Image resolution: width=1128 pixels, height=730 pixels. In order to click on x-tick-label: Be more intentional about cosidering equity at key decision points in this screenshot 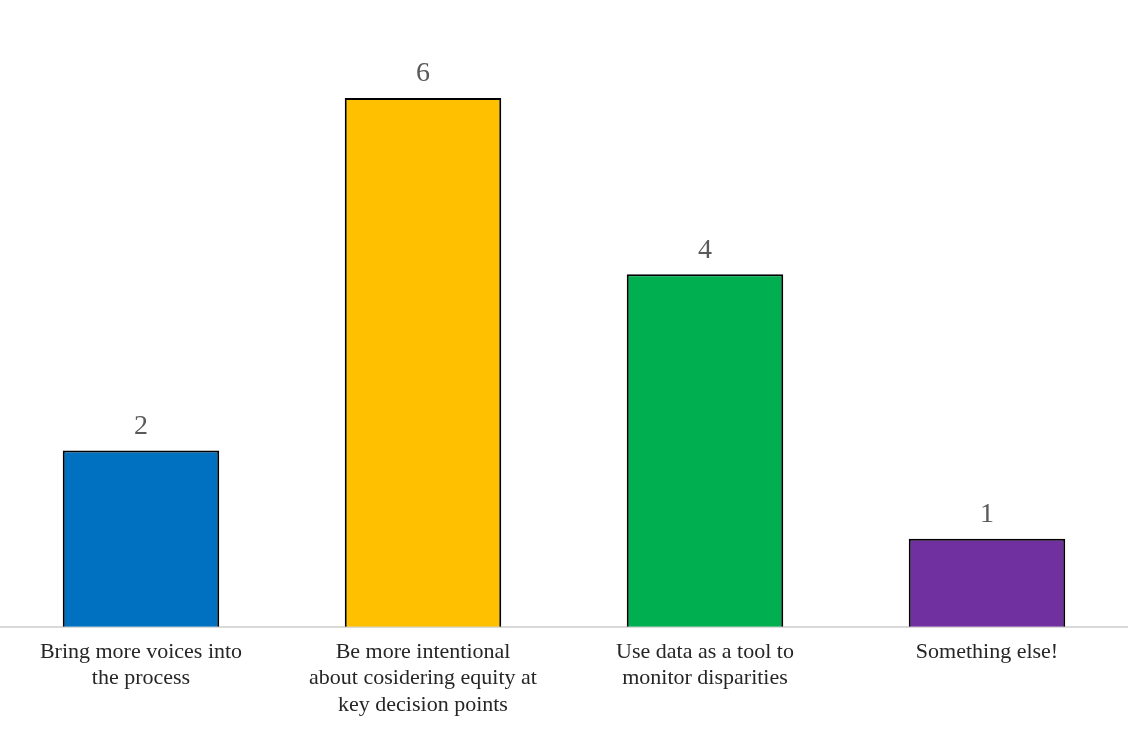, I will do `click(423, 676)`.